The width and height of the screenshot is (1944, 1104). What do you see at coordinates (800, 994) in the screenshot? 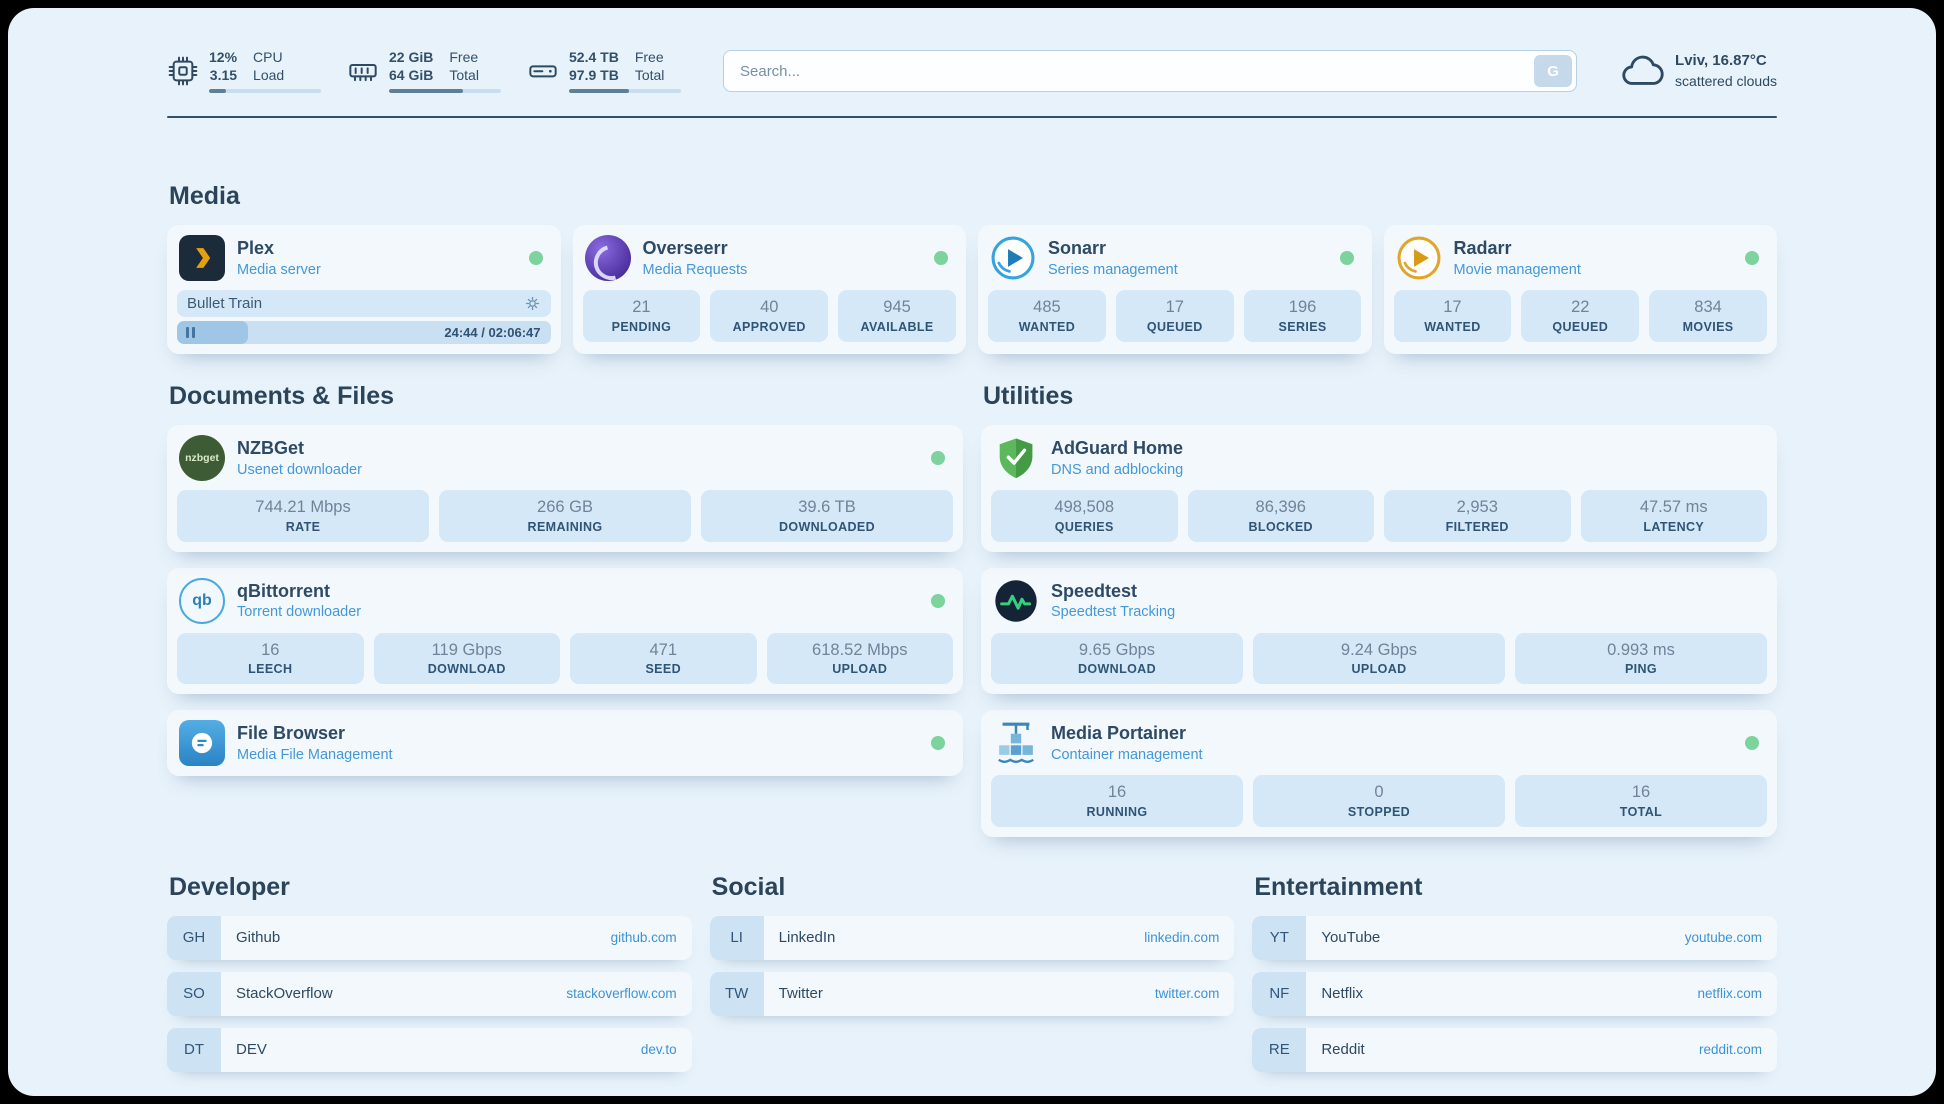
I see `bookmark-name: Twitter` at bounding box center [800, 994].